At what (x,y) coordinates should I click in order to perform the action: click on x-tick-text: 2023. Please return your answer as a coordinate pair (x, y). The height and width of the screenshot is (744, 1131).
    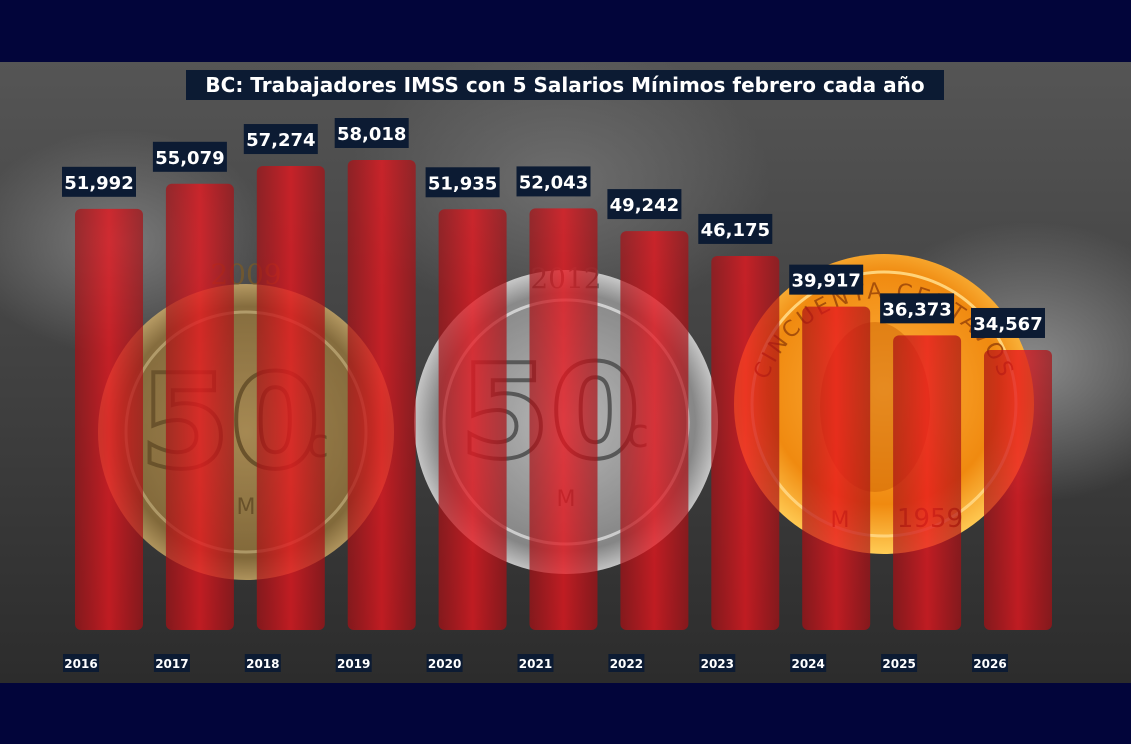
    Looking at the image, I should click on (717, 664).